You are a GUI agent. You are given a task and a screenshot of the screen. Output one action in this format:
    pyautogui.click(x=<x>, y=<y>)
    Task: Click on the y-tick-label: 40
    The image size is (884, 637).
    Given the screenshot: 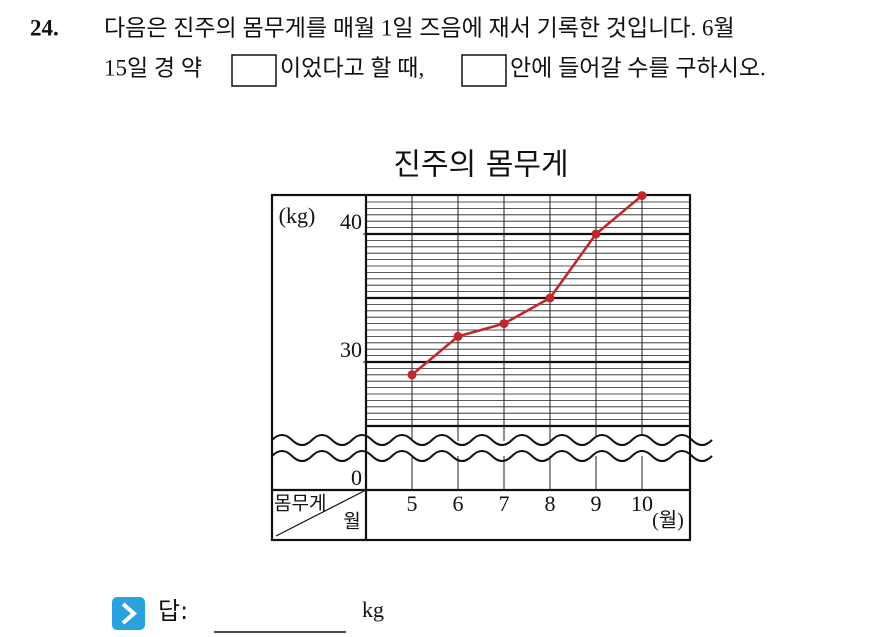 What is the action you would take?
    pyautogui.click(x=351, y=221)
    